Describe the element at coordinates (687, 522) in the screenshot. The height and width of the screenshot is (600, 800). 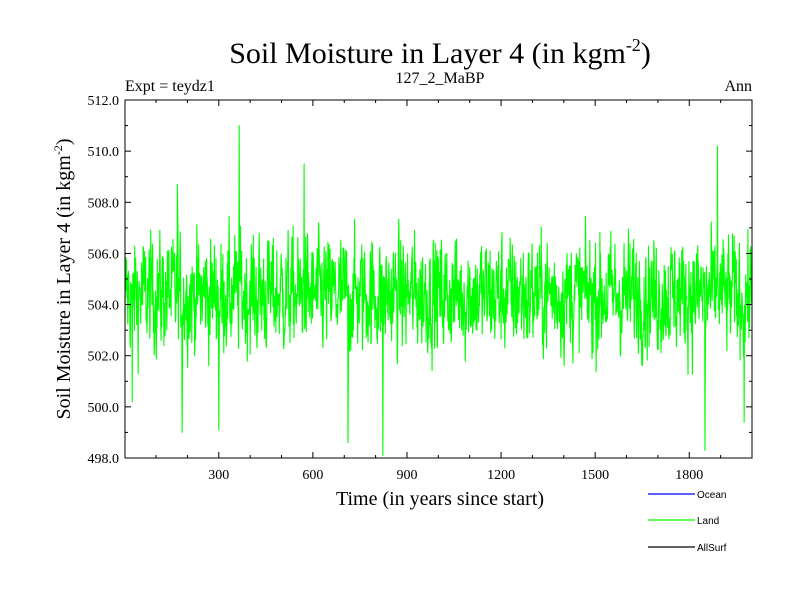
I see `legend: Ocean Land AllSurf` at that location.